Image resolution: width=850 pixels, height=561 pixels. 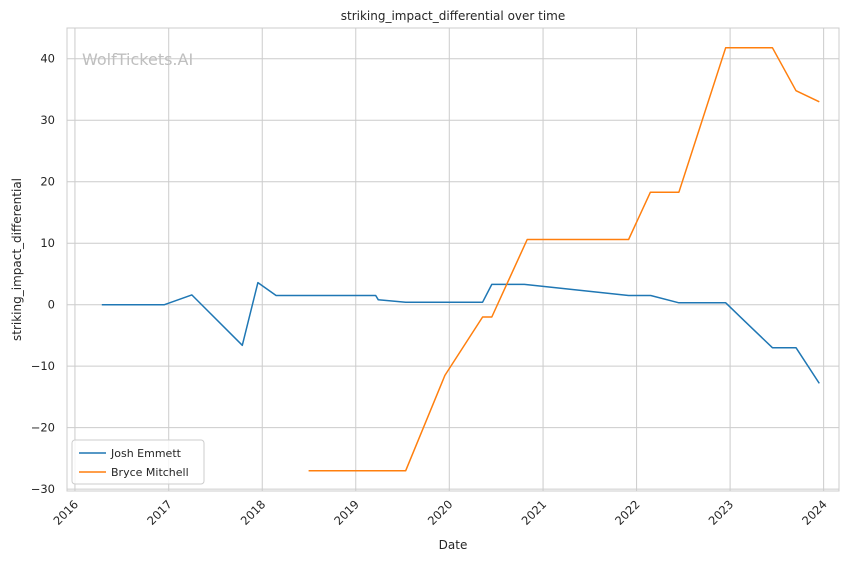 What do you see at coordinates (150, 472) in the screenshot?
I see `legend-entry: Bryce Mitchell` at bounding box center [150, 472].